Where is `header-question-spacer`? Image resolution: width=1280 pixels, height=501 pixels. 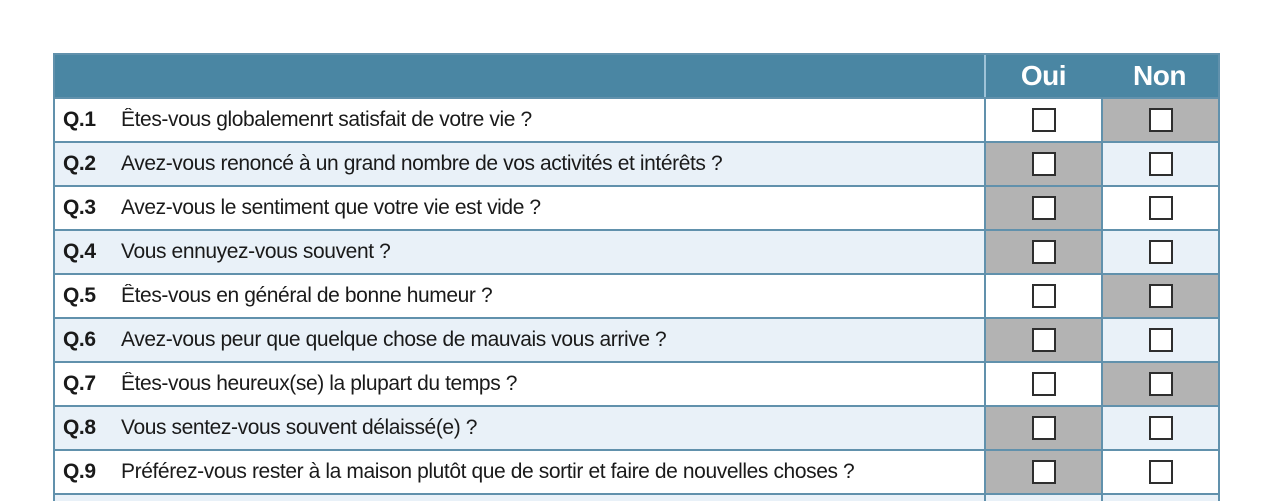 header-question-spacer is located at coordinates (519, 76).